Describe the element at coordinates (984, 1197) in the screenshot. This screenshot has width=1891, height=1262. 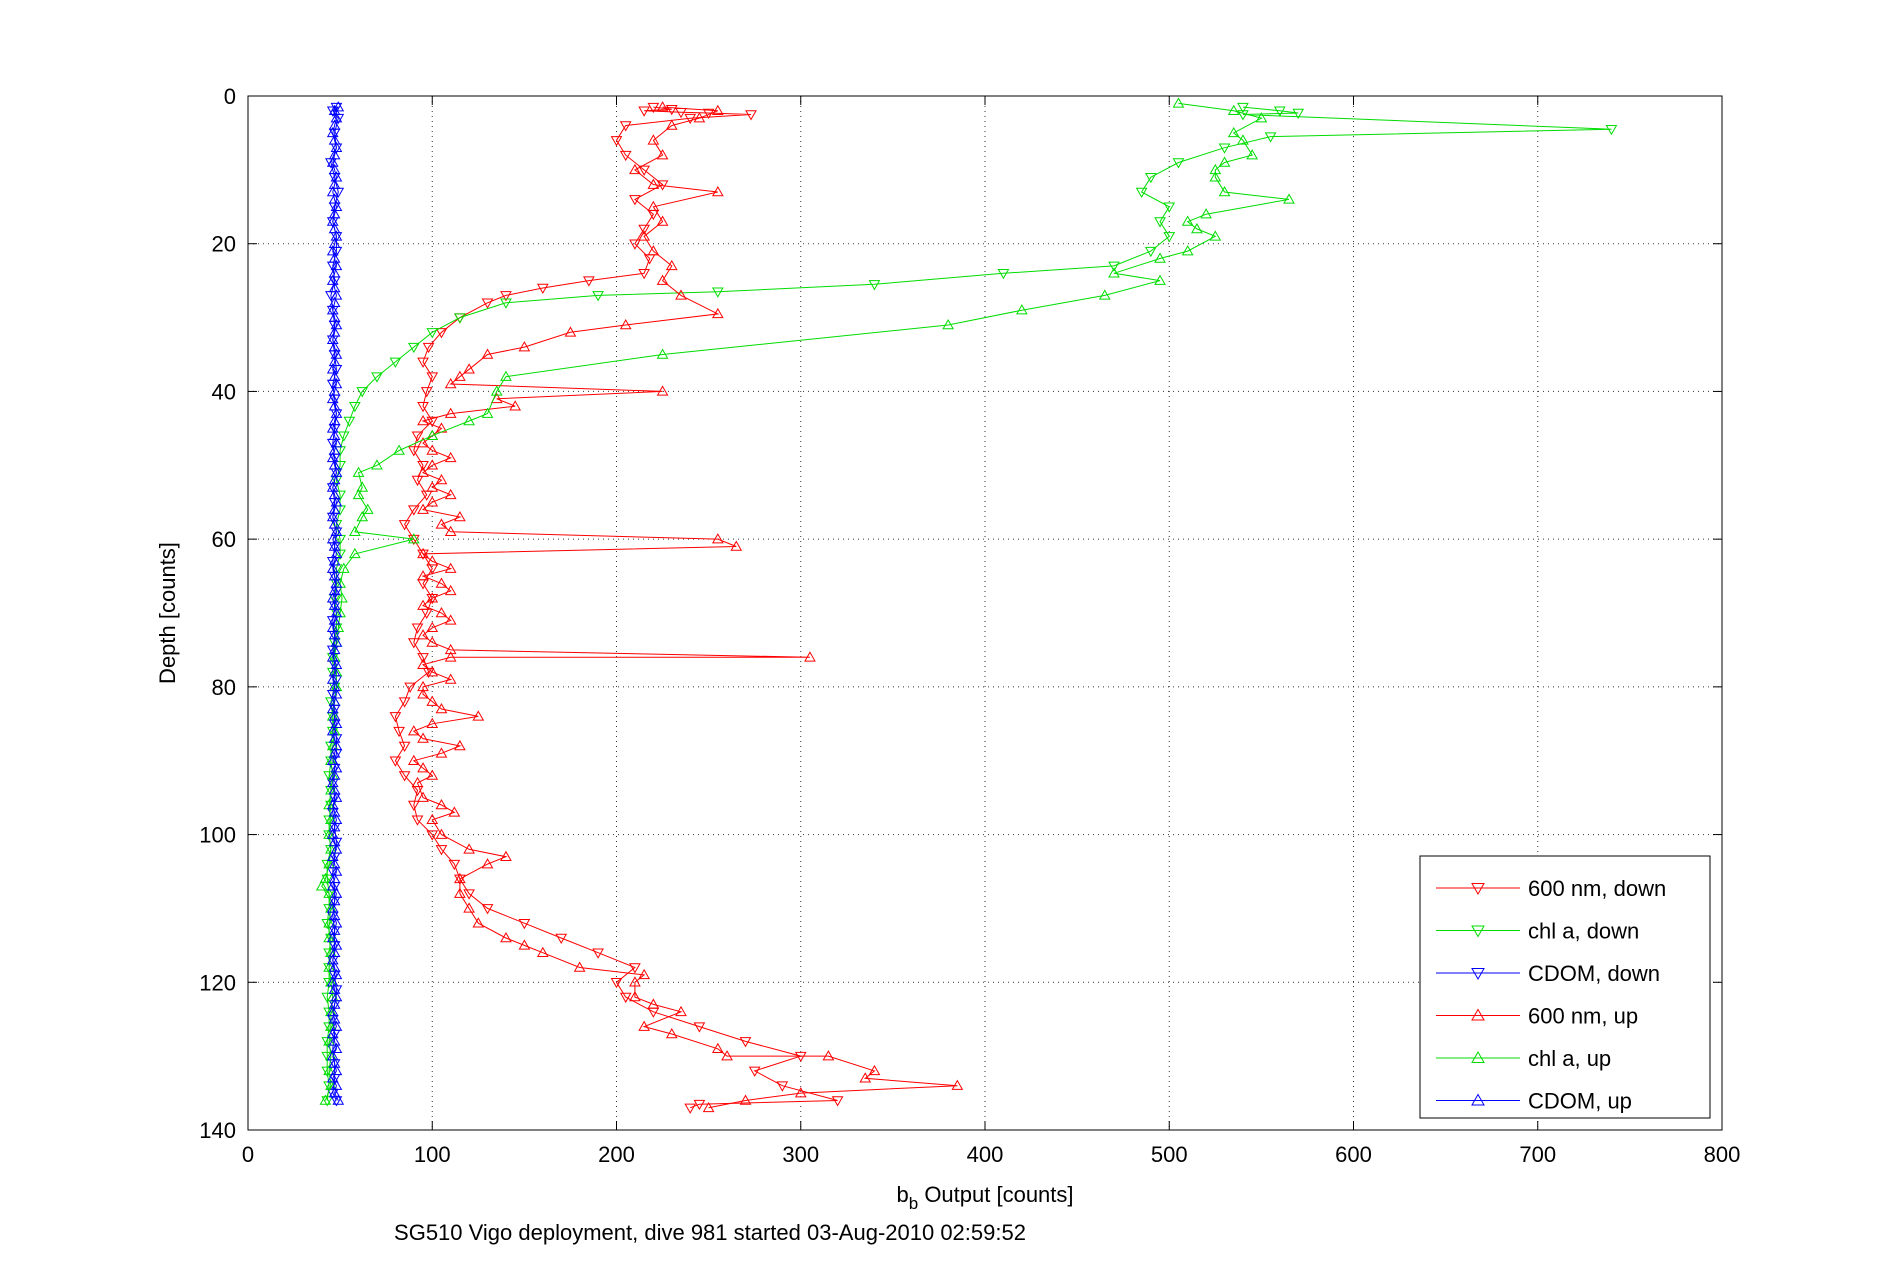
I see `x-axis-label: bb Output [counts]` at that location.